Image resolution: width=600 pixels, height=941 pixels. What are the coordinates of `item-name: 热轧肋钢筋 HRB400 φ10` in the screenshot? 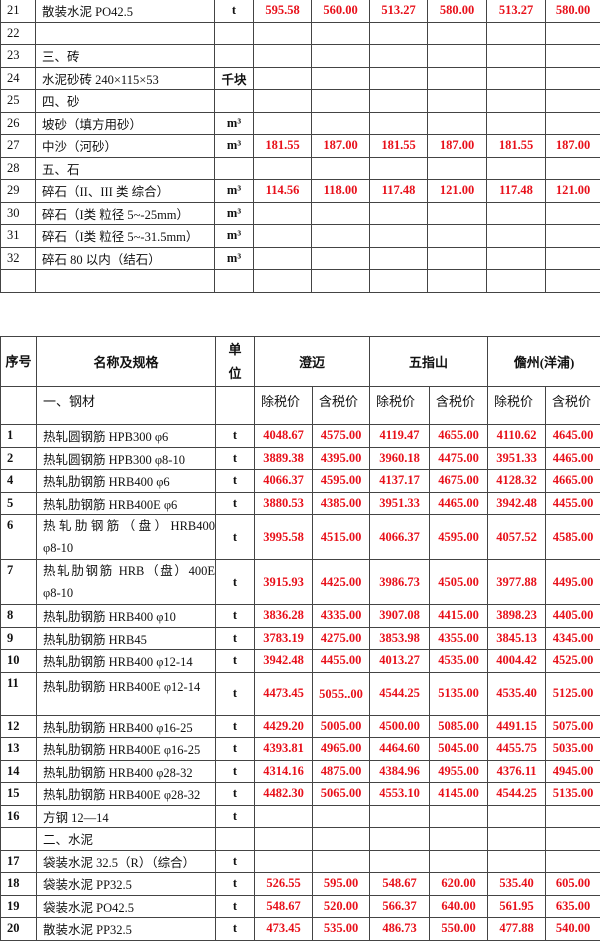 It's located at (126, 616).